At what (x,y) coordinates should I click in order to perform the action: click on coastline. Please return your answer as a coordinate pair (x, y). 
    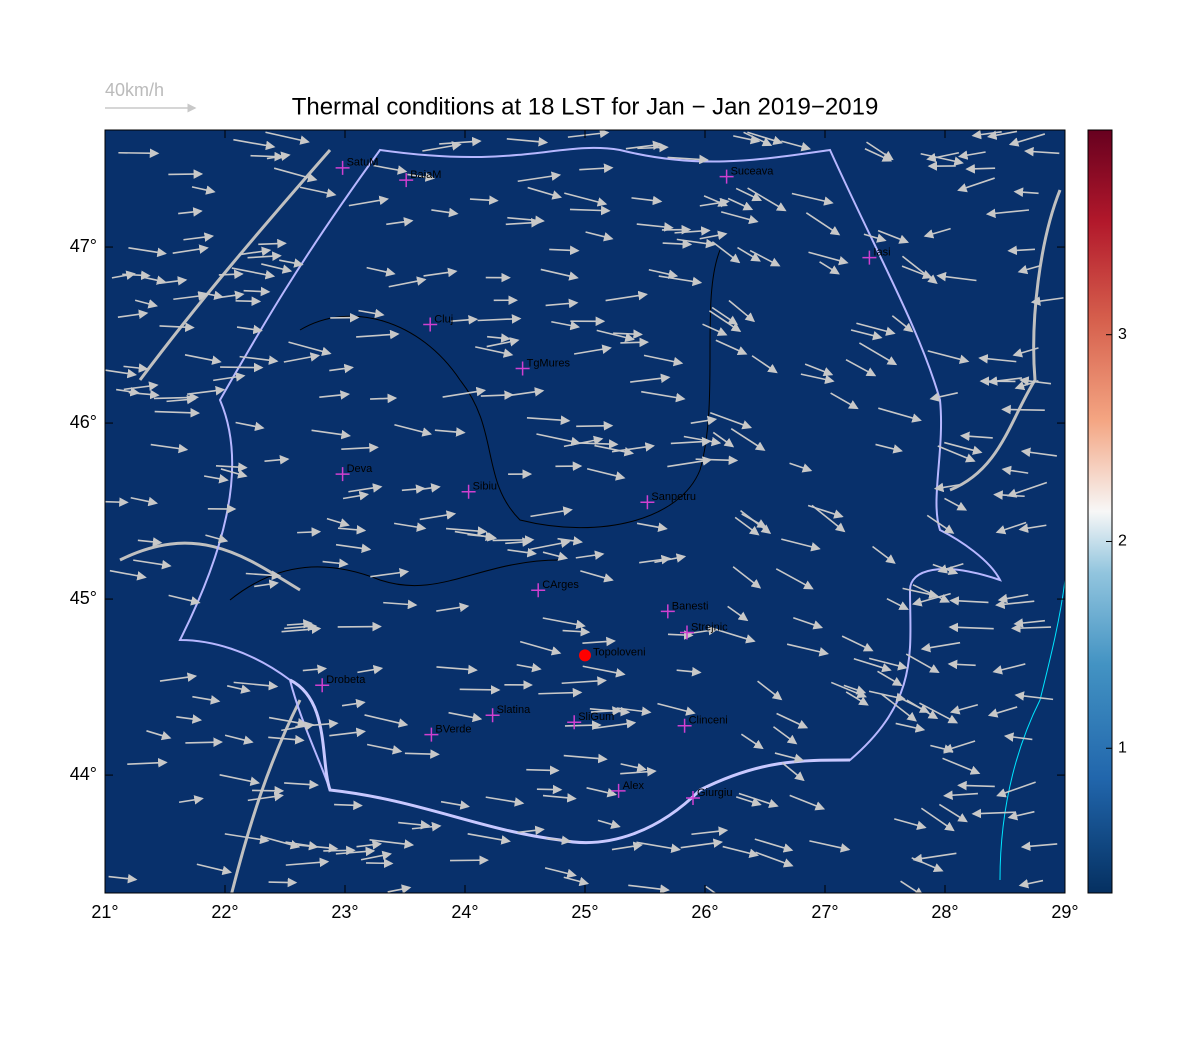
    Looking at the image, I should click on (1032, 730).